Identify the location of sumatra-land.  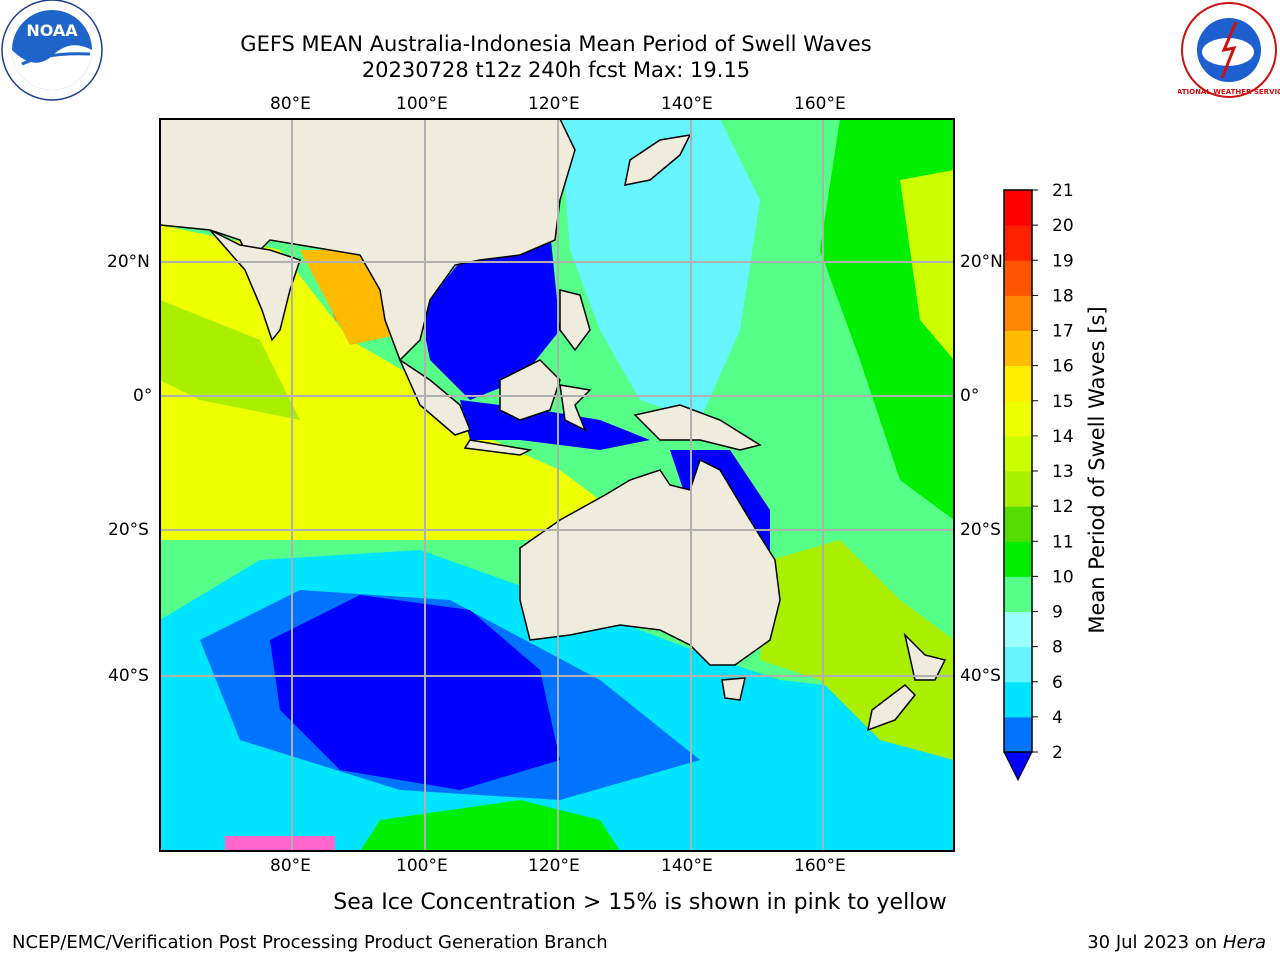
(434, 396).